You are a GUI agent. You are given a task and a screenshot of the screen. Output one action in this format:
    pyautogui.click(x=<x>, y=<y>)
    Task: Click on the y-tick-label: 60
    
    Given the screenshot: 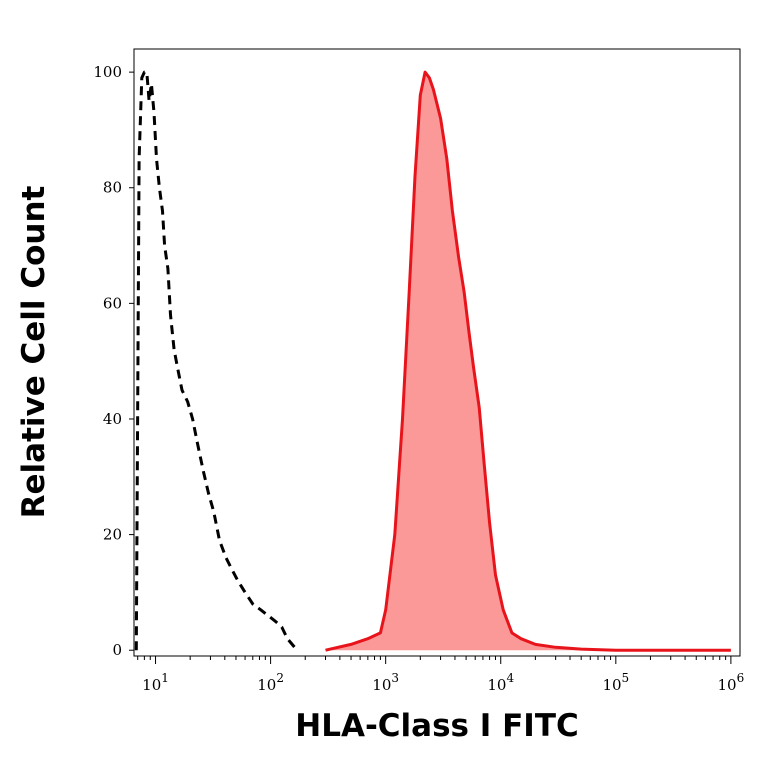 What is the action you would take?
    pyautogui.click(x=112, y=303)
    